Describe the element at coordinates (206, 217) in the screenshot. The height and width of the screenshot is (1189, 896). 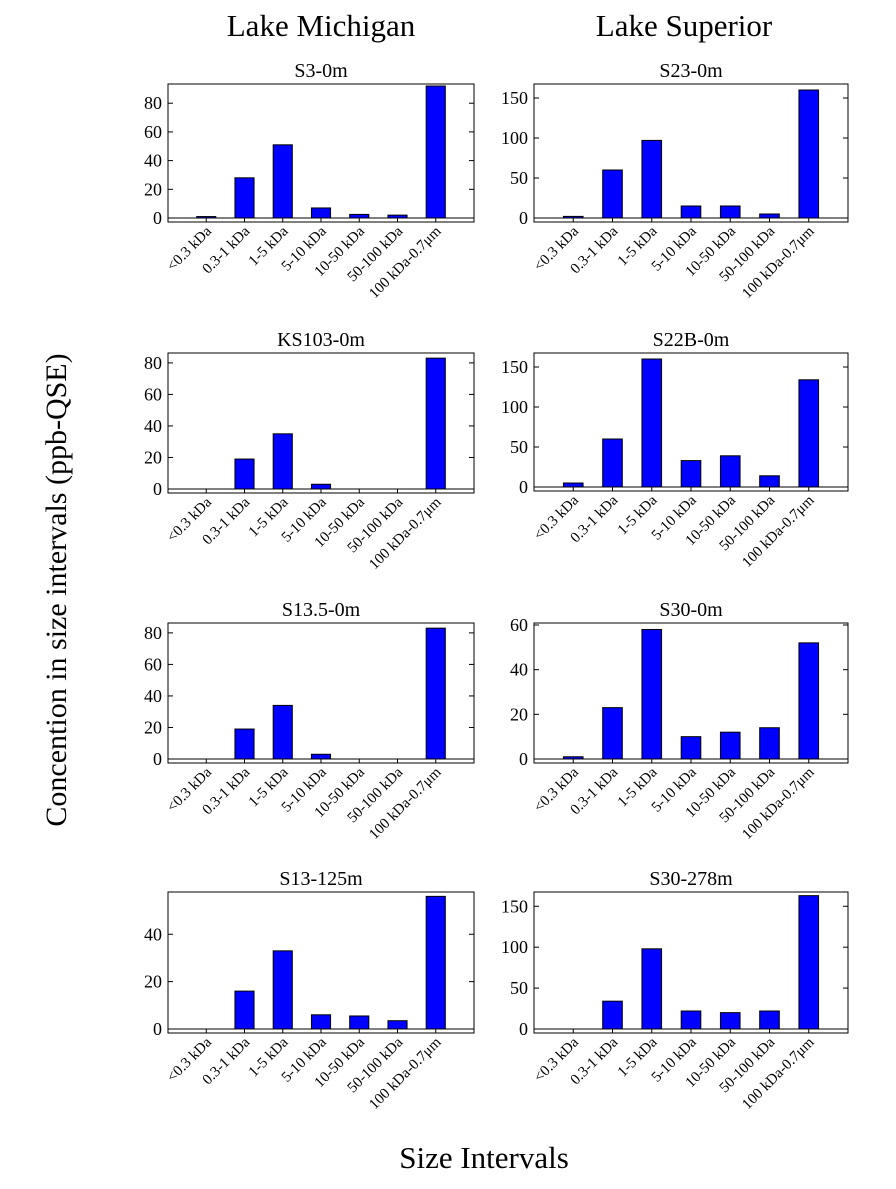
I see `panel-s3-0m-bar-0-3-kda` at that location.